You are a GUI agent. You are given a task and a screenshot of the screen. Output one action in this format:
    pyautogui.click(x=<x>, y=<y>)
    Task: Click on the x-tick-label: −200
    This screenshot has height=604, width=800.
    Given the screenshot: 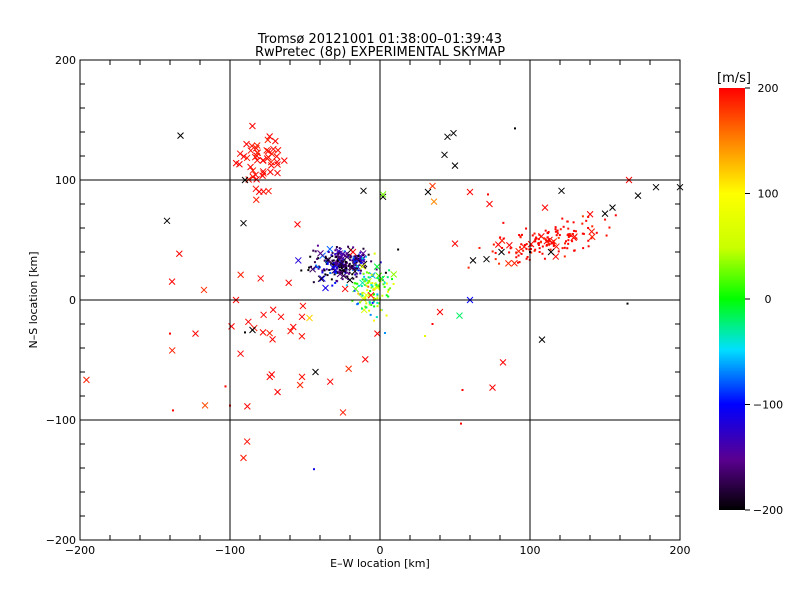 What is the action you would take?
    pyautogui.click(x=80, y=550)
    